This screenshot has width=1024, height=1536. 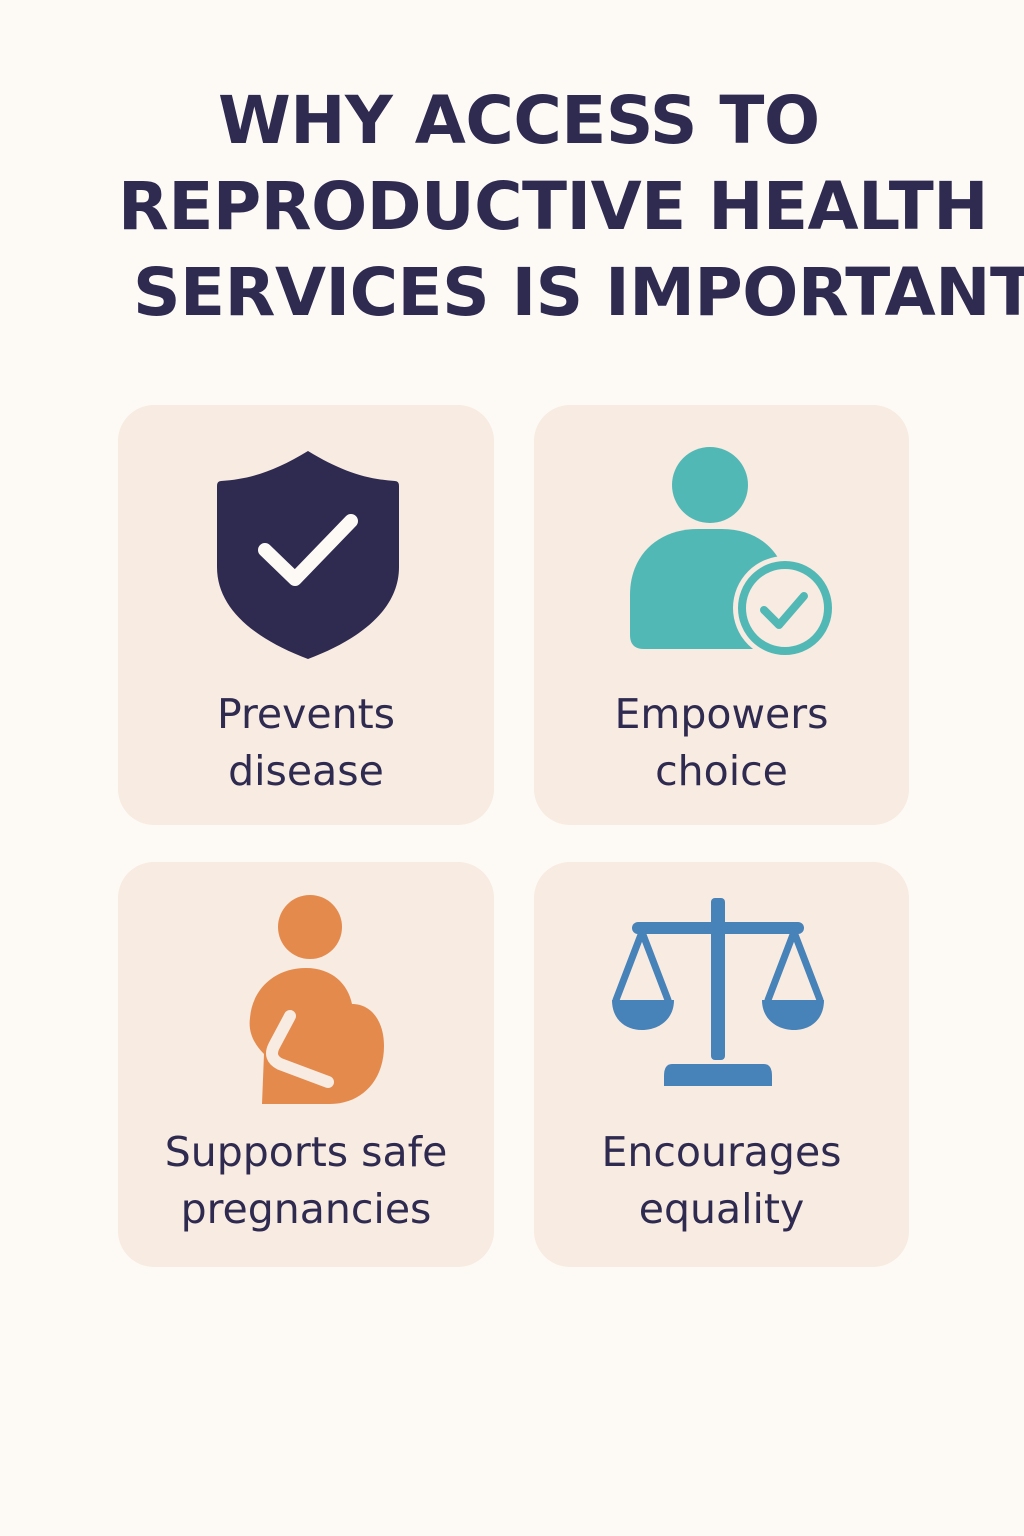 I want to click on card-label-line-1: Empowers, so click(x=721, y=714).